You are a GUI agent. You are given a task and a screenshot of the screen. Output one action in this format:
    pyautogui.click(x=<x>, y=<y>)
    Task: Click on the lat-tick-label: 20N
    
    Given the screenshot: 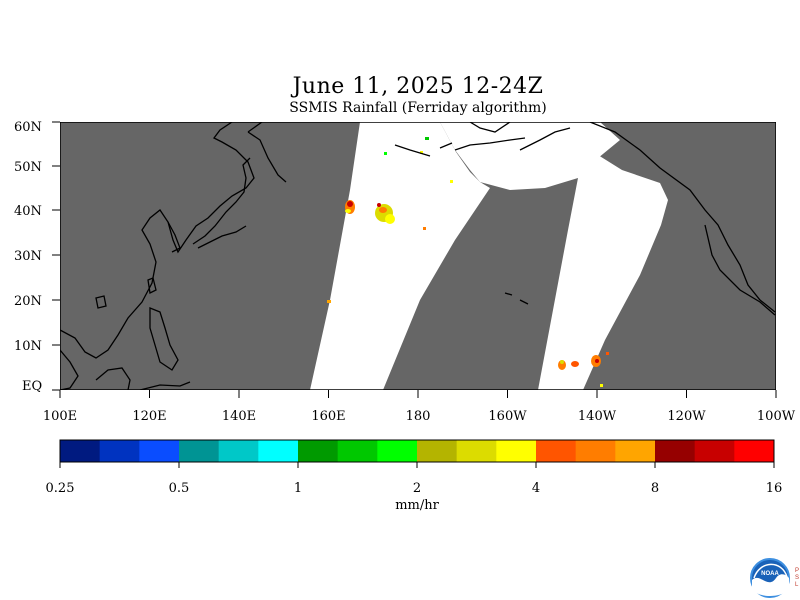 What is the action you would take?
    pyautogui.click(x=28, y=301)
    